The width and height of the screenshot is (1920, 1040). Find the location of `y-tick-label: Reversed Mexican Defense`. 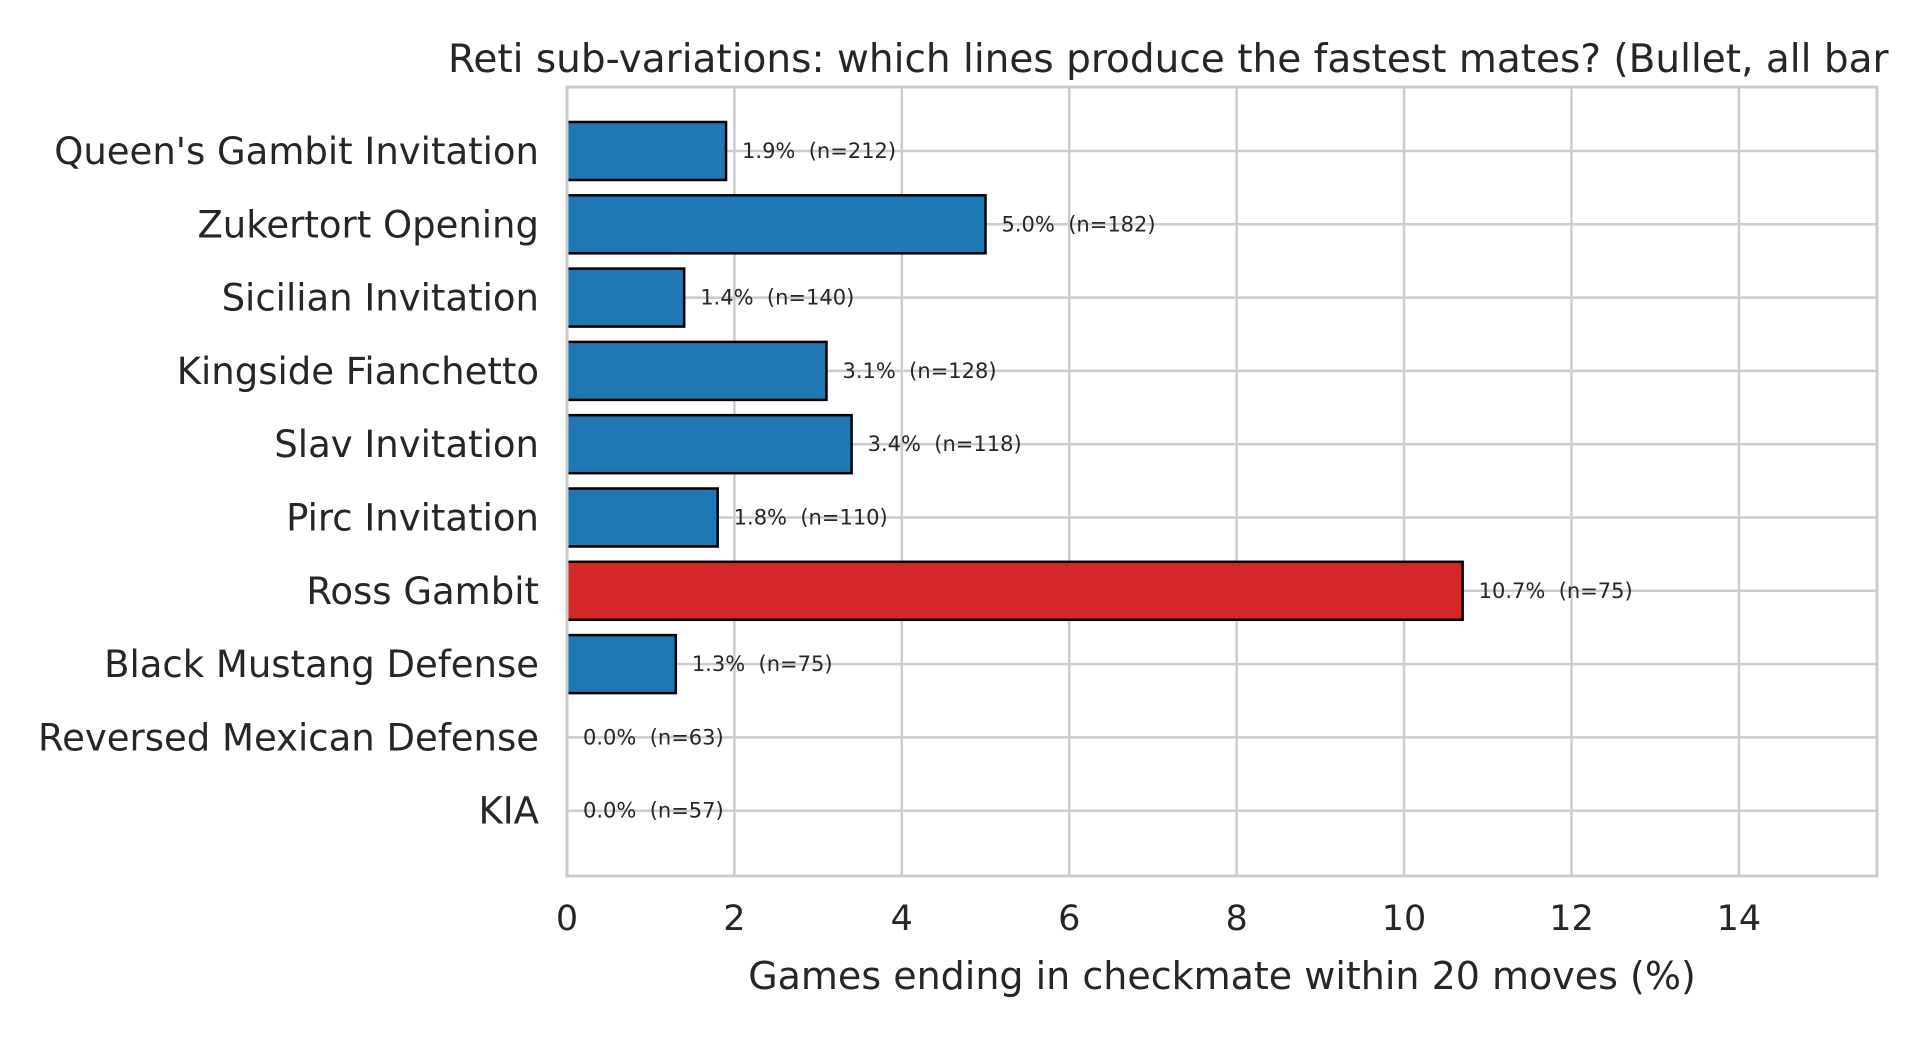

y-tick-label: Reversed Mexican Defense is located at coordinates (288, 737).